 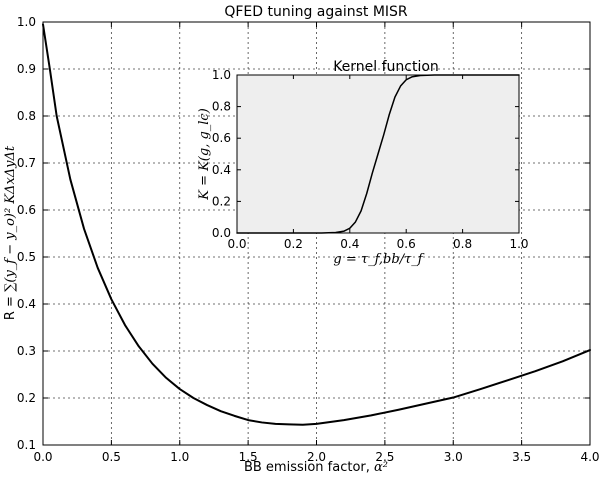 I want to click on inset-x-tick-label: 0.8, so click(x=462, y=244).